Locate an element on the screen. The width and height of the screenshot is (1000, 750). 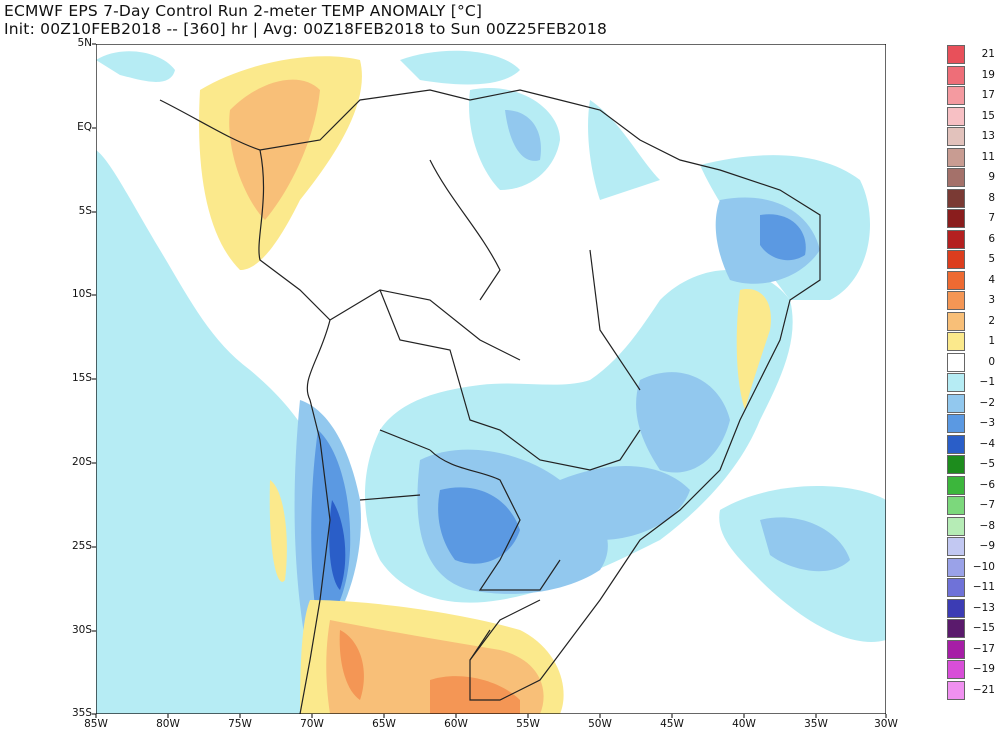
legend-label: 6 is located at coordinates (991, 238).